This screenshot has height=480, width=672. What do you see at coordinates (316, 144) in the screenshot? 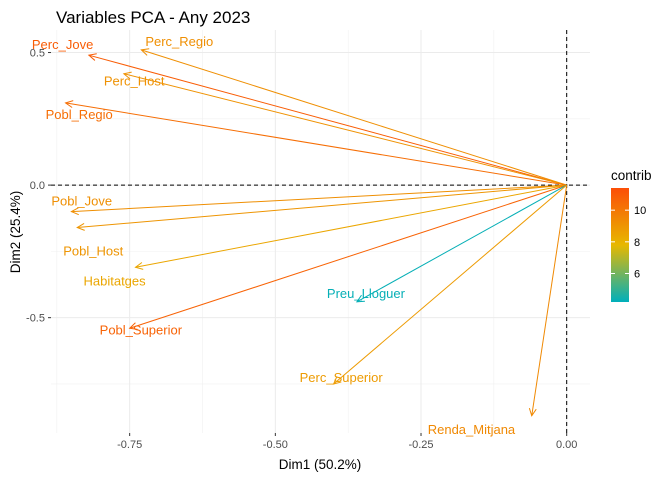
I see `arrow-pobl-regio` at bounding box center [316, 144].